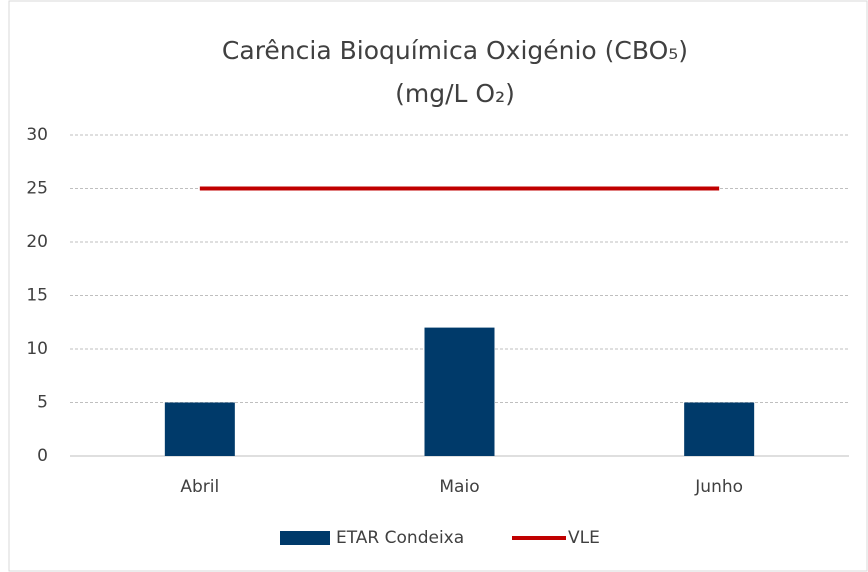 This screenshot has height=572, width=868. What do you see at coordinates (42, 456) in the screenshot?
I see `y-tick-label: 0` at bounding box center [42, 456].